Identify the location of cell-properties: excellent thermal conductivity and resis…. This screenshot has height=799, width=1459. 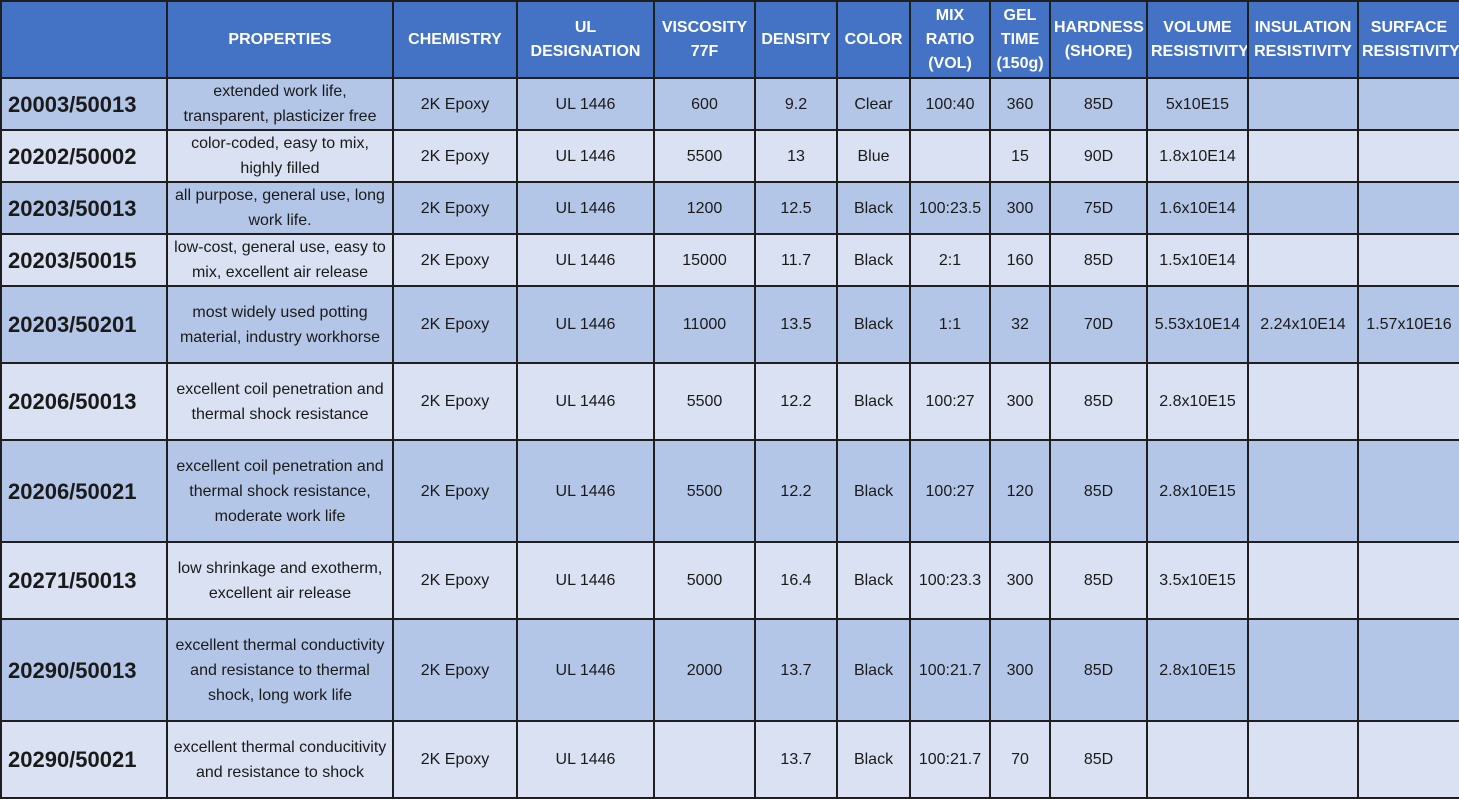
(280, 670).